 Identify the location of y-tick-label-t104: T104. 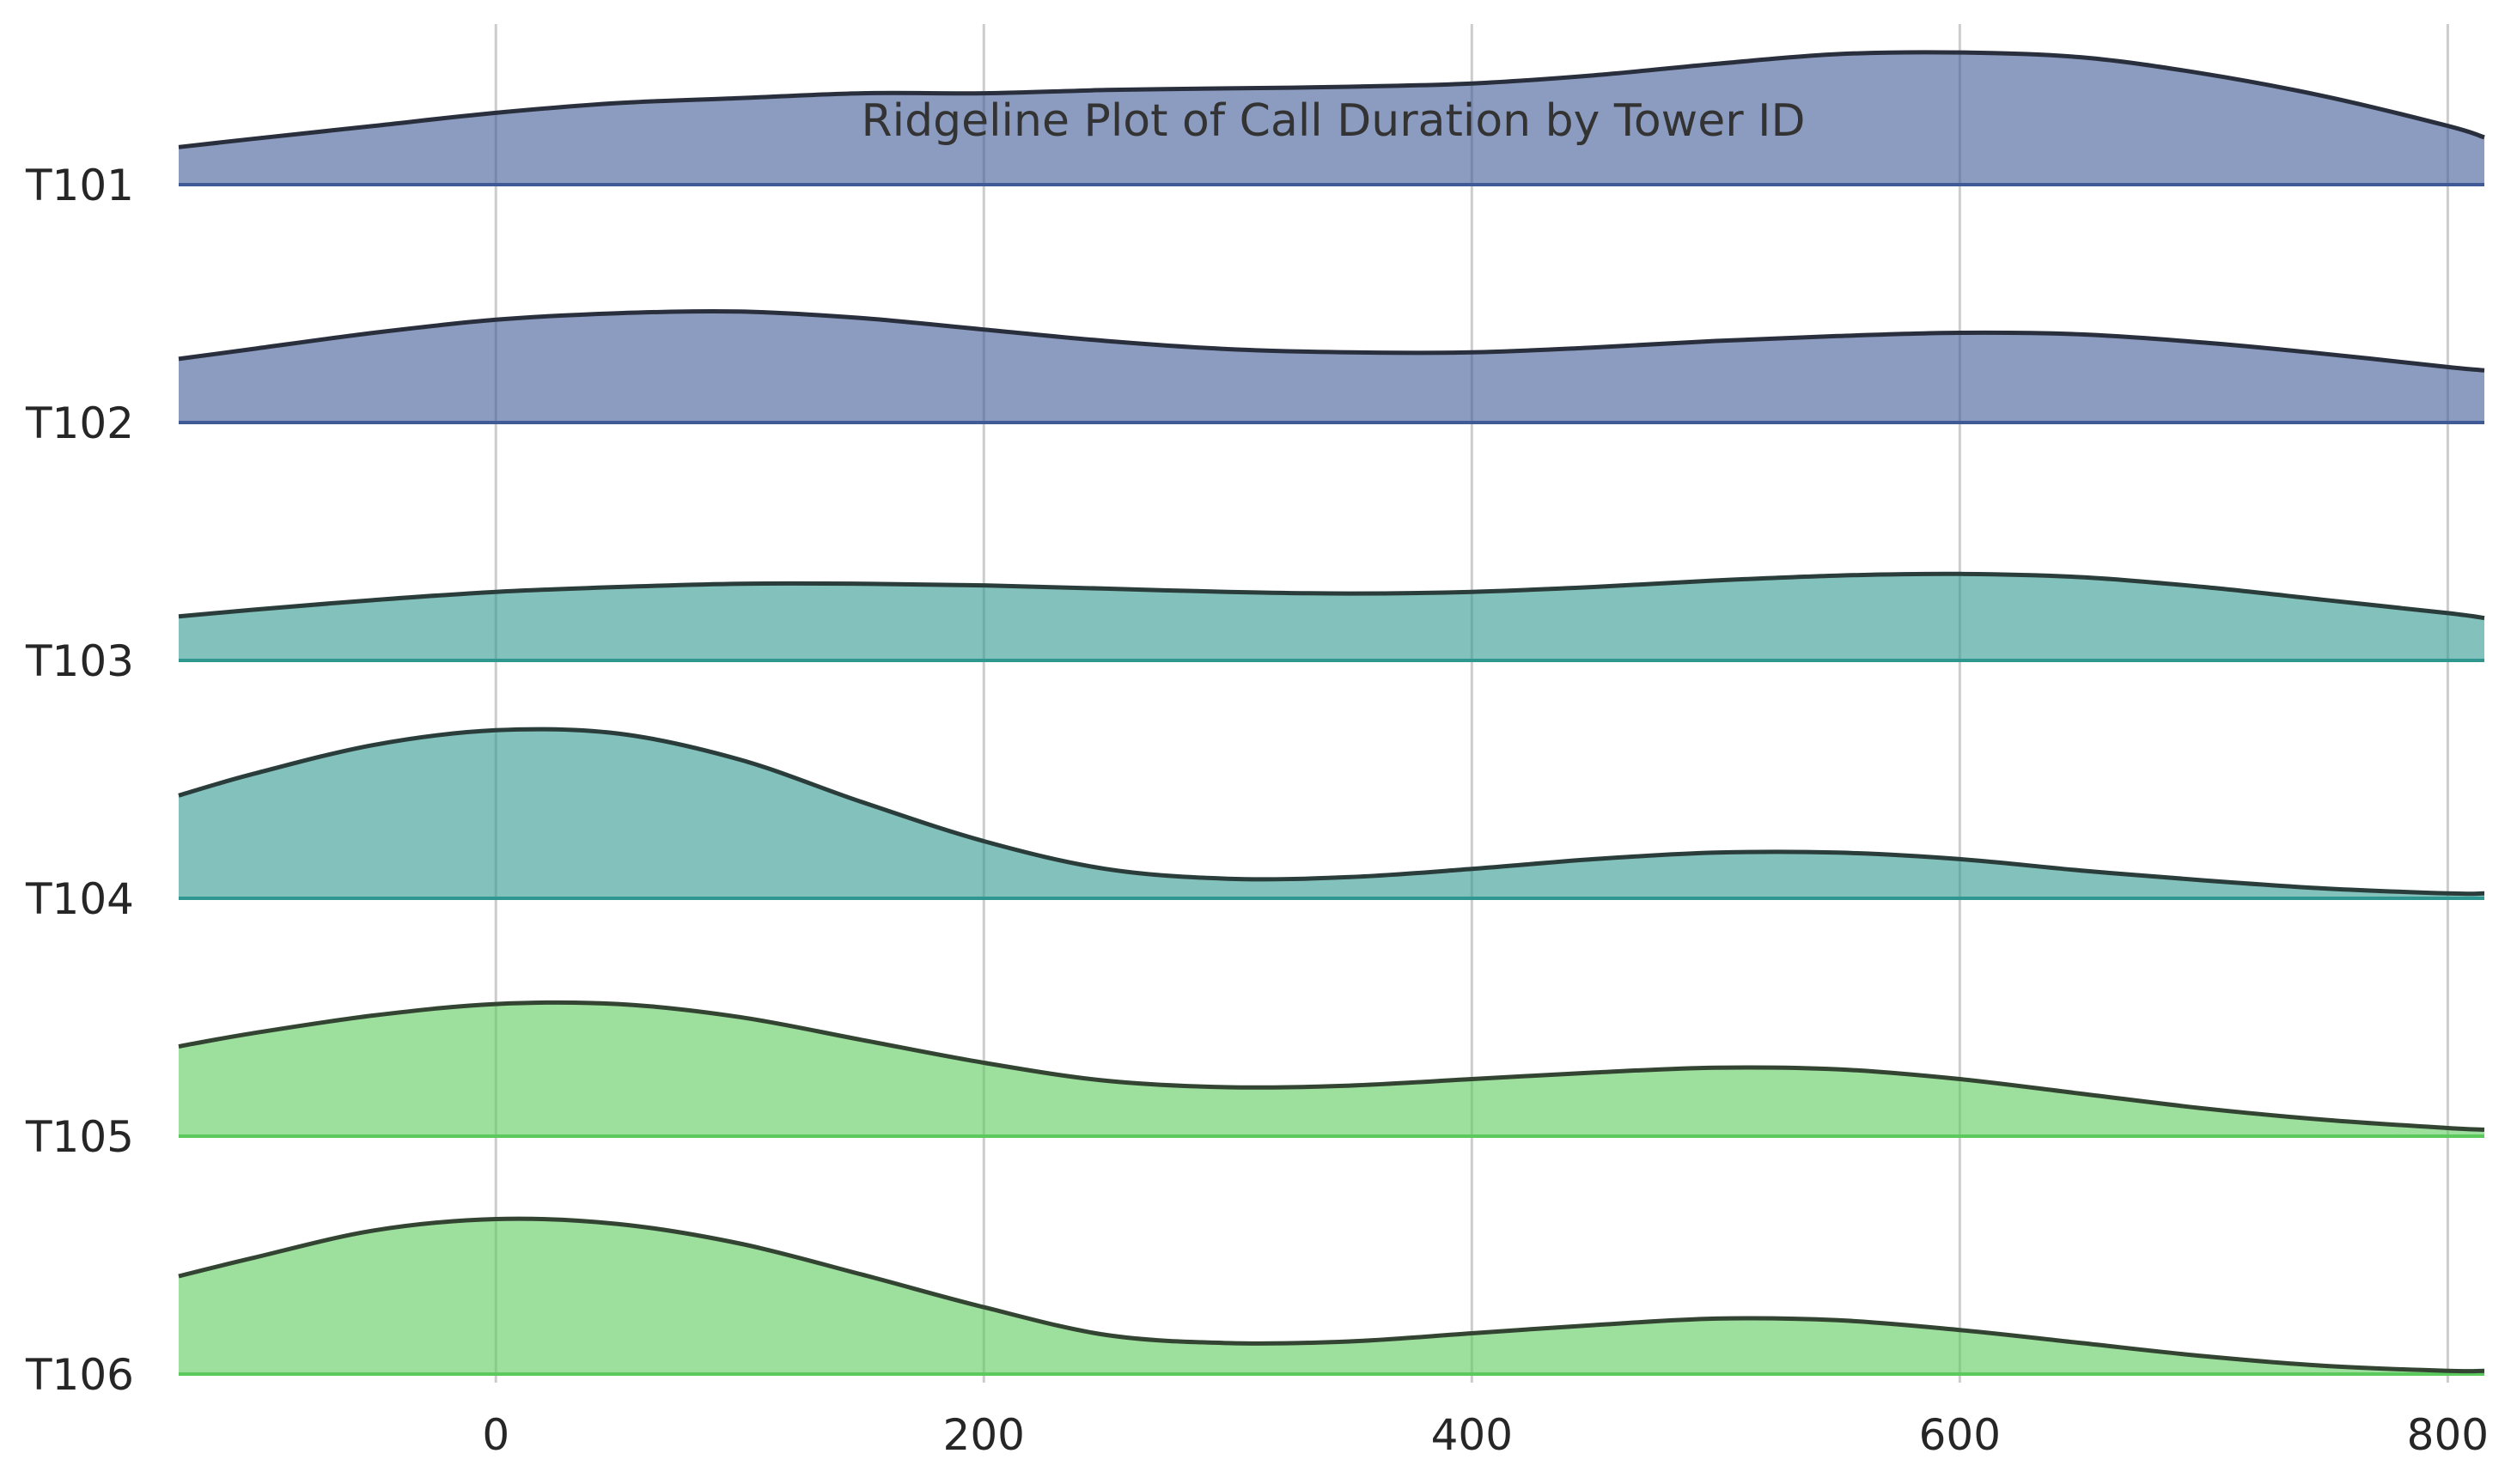
(79, 899).